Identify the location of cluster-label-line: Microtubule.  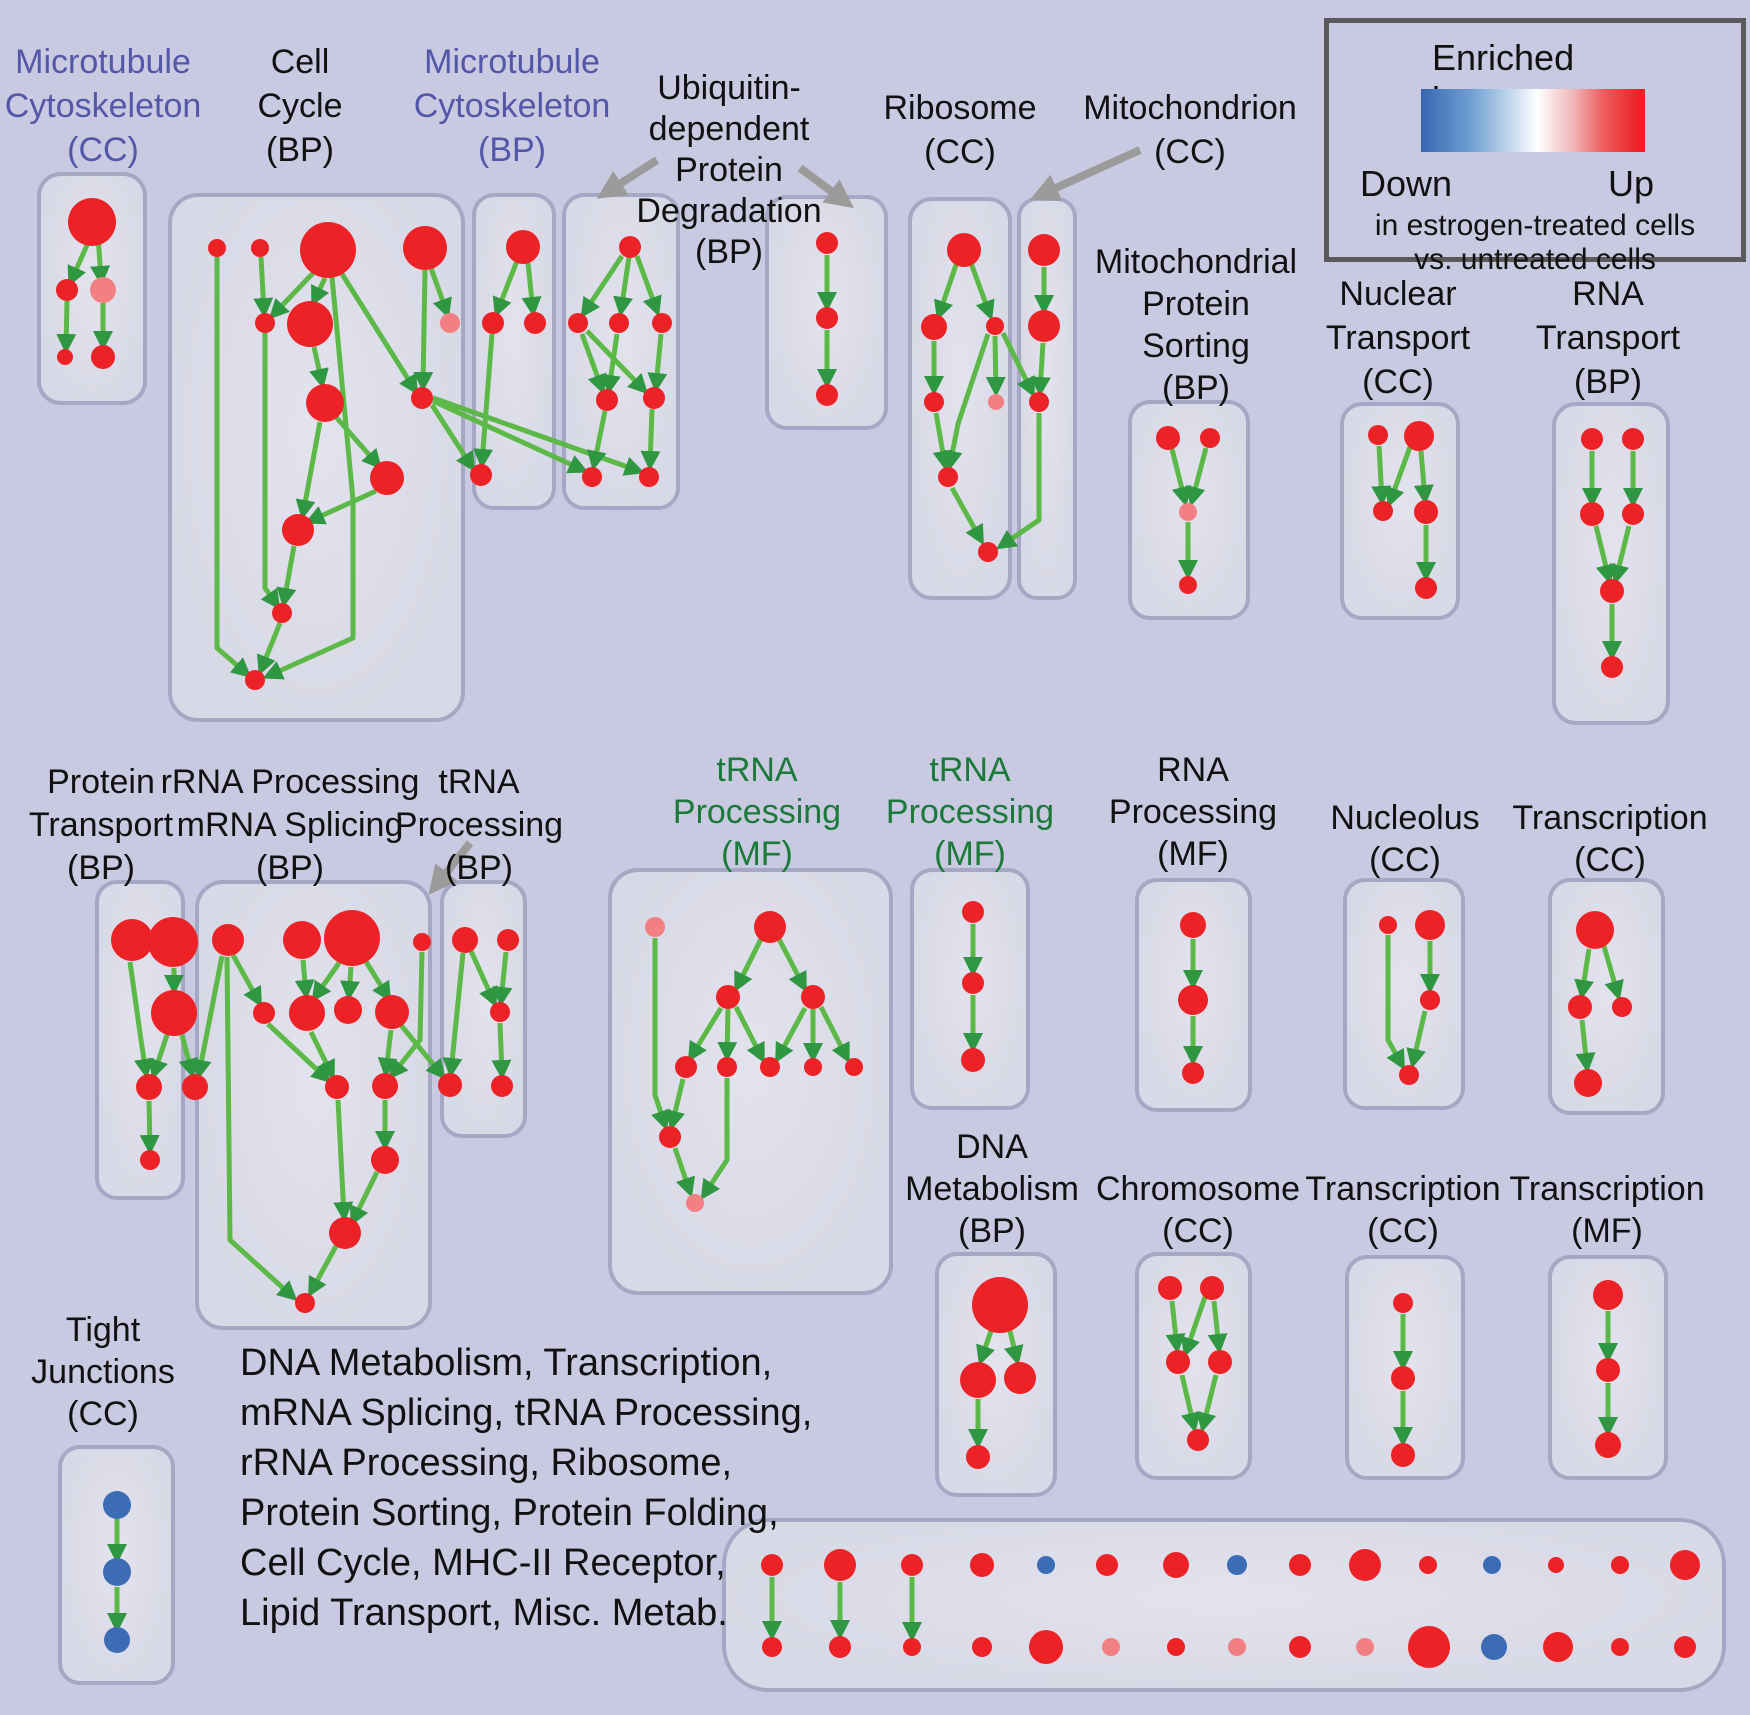
(103, 62).